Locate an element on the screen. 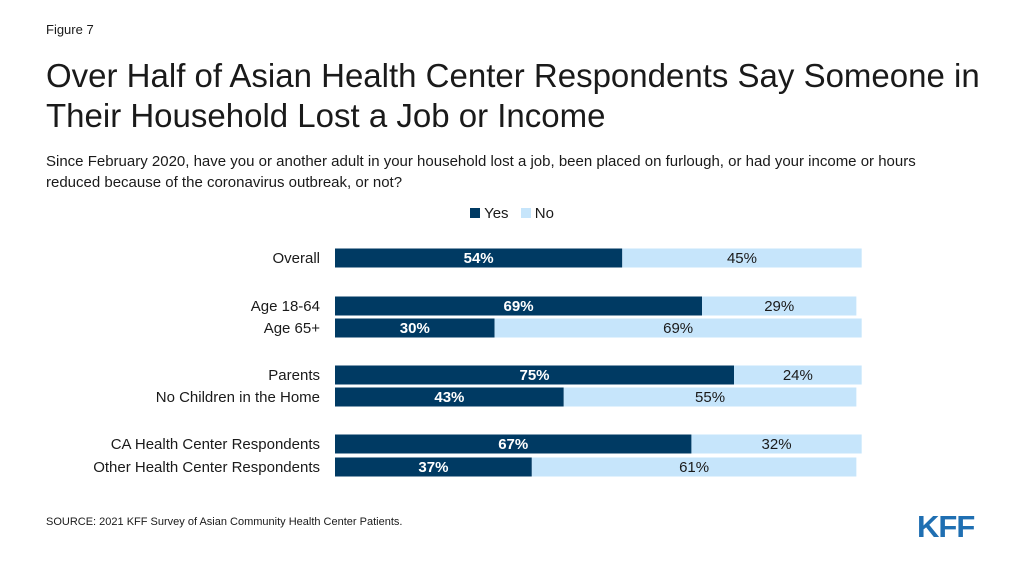 The width and height of the screenshot is (1024, 576). bar-yes-no-children-in-the-home is located at coordinates (449, 397).